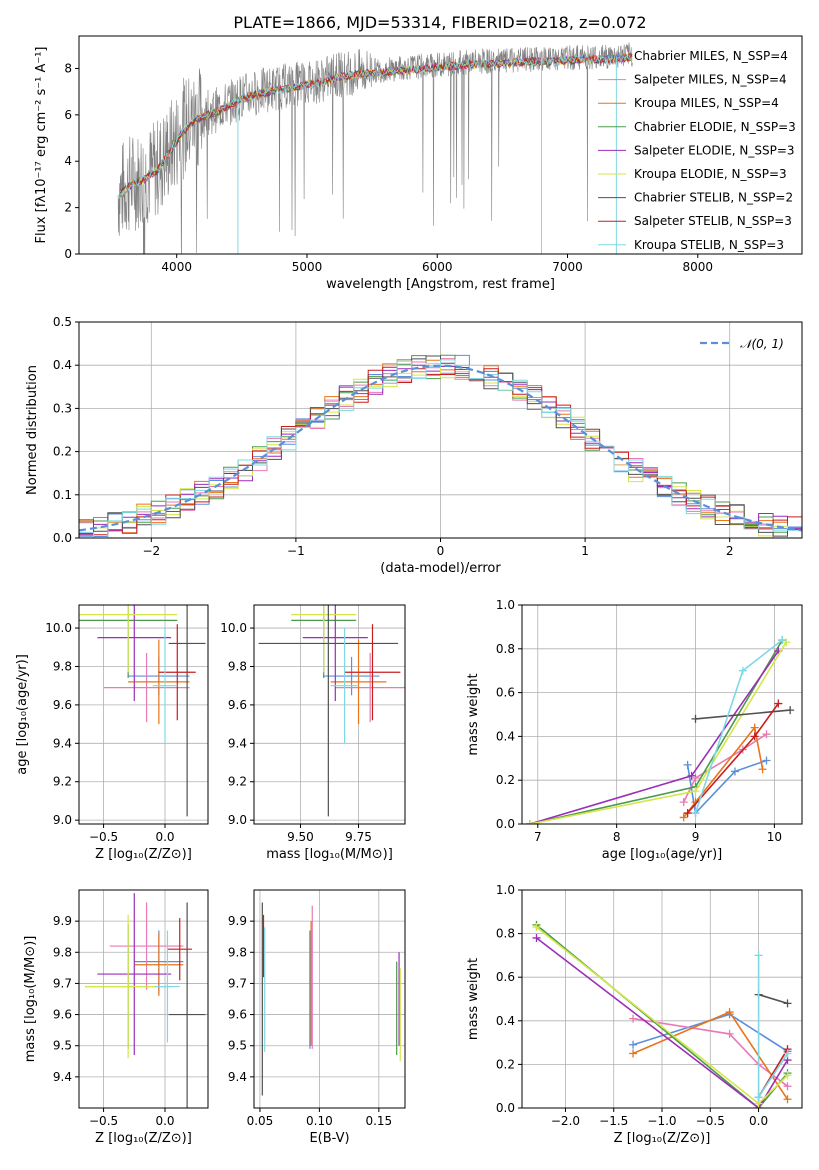  What do you see at coordinates (62, 820) in the screenshot?
I see `y-tick-label: 9.0` at bounding box center [62, 820].